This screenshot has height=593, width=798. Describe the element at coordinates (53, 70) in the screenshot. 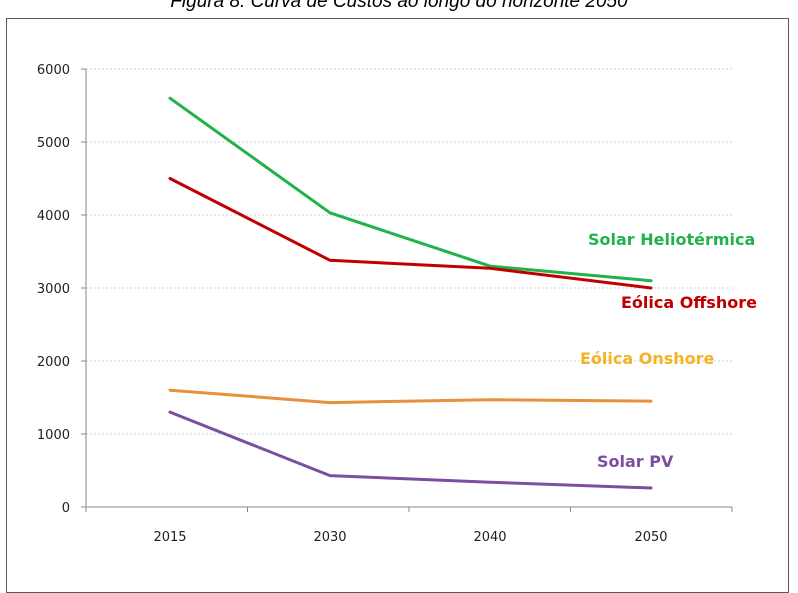

I see `y-tick-label: 6000` at that location.